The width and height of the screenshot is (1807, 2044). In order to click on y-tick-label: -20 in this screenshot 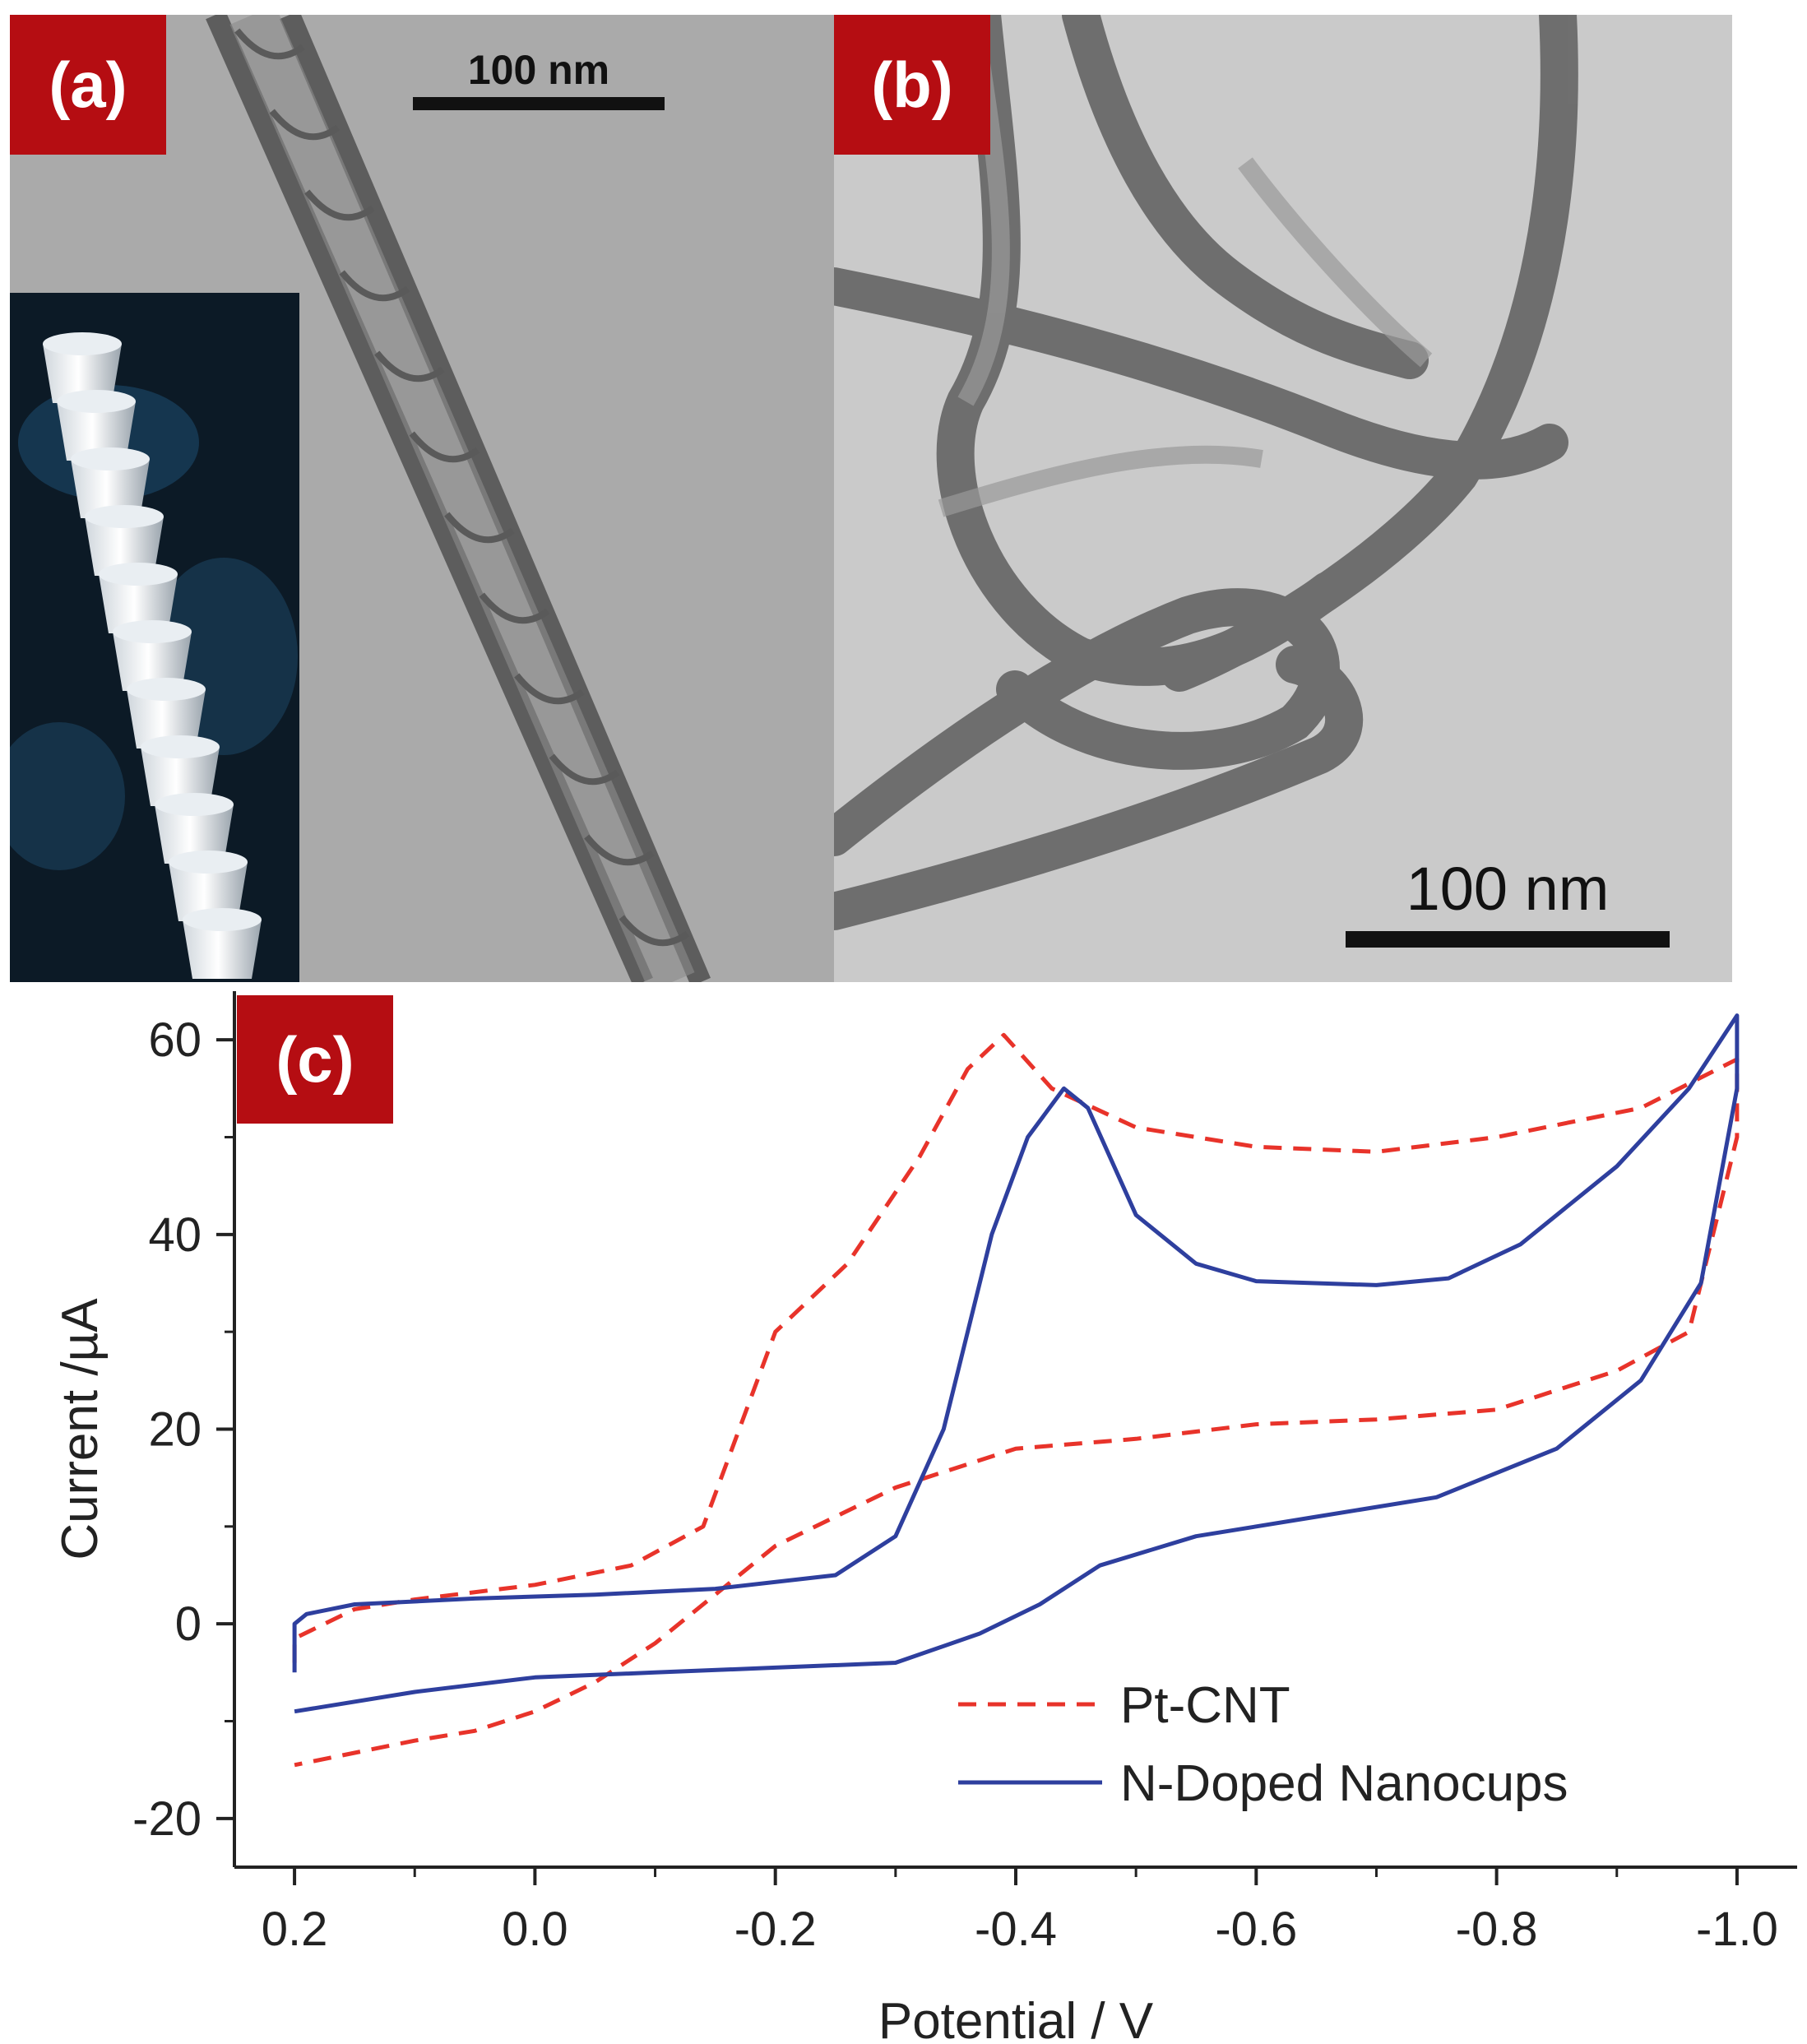, I will do `click(167, 1819)`.